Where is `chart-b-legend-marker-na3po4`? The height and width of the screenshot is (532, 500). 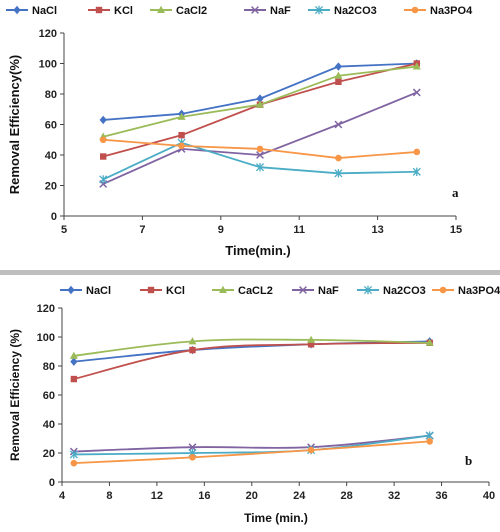
chart-b-legend-marker-na3po4 is located at coordinates (443, 290).